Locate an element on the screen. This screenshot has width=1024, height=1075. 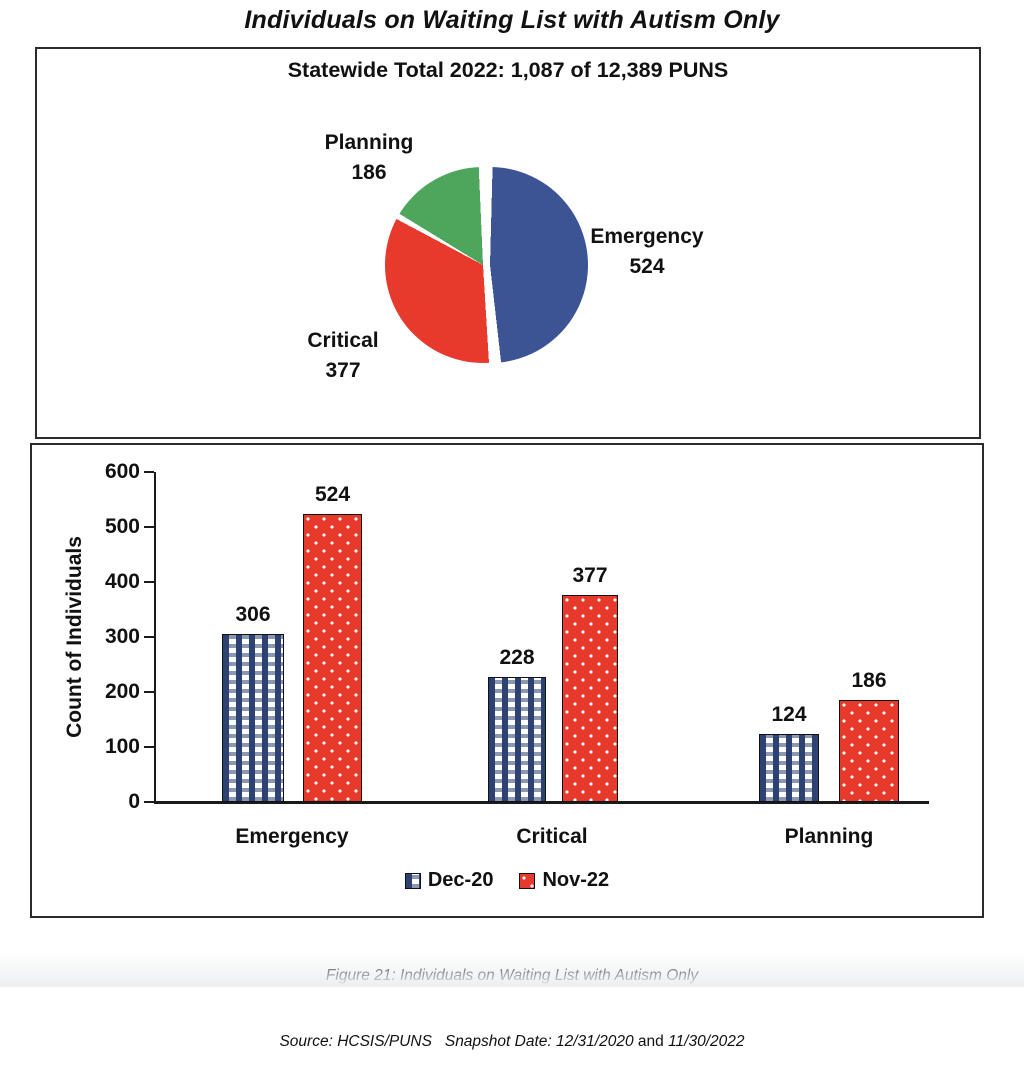
legend-label-nov22: Nov-22 is located at coordinates (576, 880).